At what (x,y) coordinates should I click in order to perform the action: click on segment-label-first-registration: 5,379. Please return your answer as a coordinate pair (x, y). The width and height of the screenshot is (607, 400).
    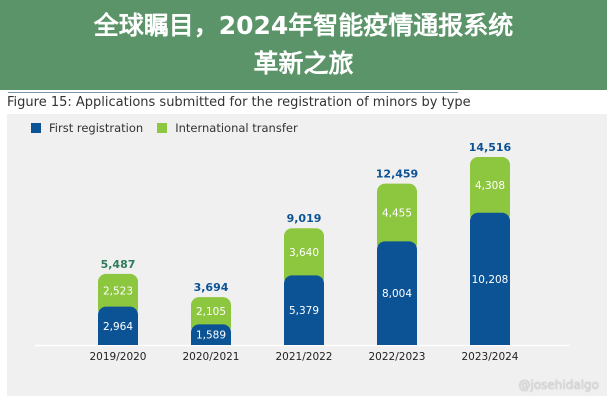
    Looking at the image, I should click on (304, 311).